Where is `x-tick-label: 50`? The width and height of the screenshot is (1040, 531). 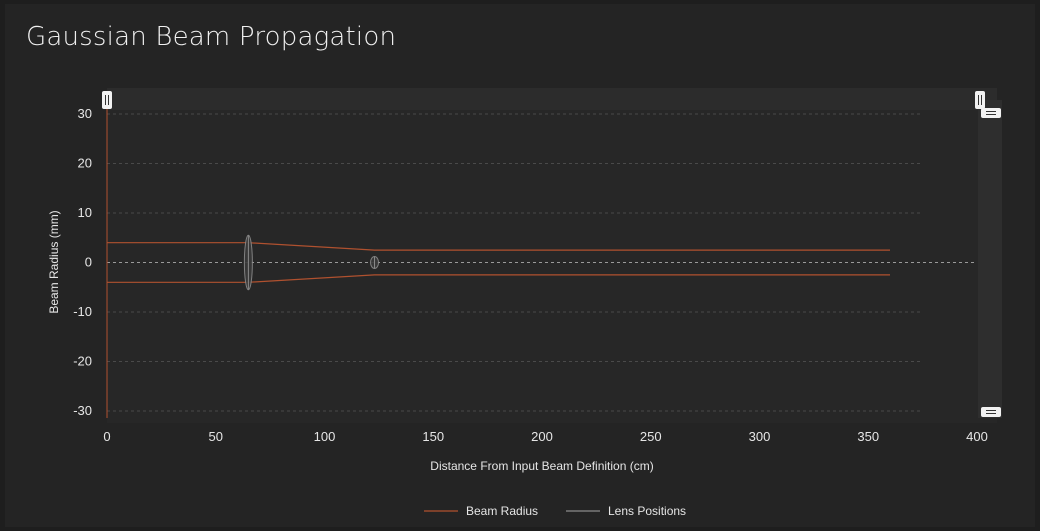
x-tick-label: 50 is located at coordinates (216, 436).